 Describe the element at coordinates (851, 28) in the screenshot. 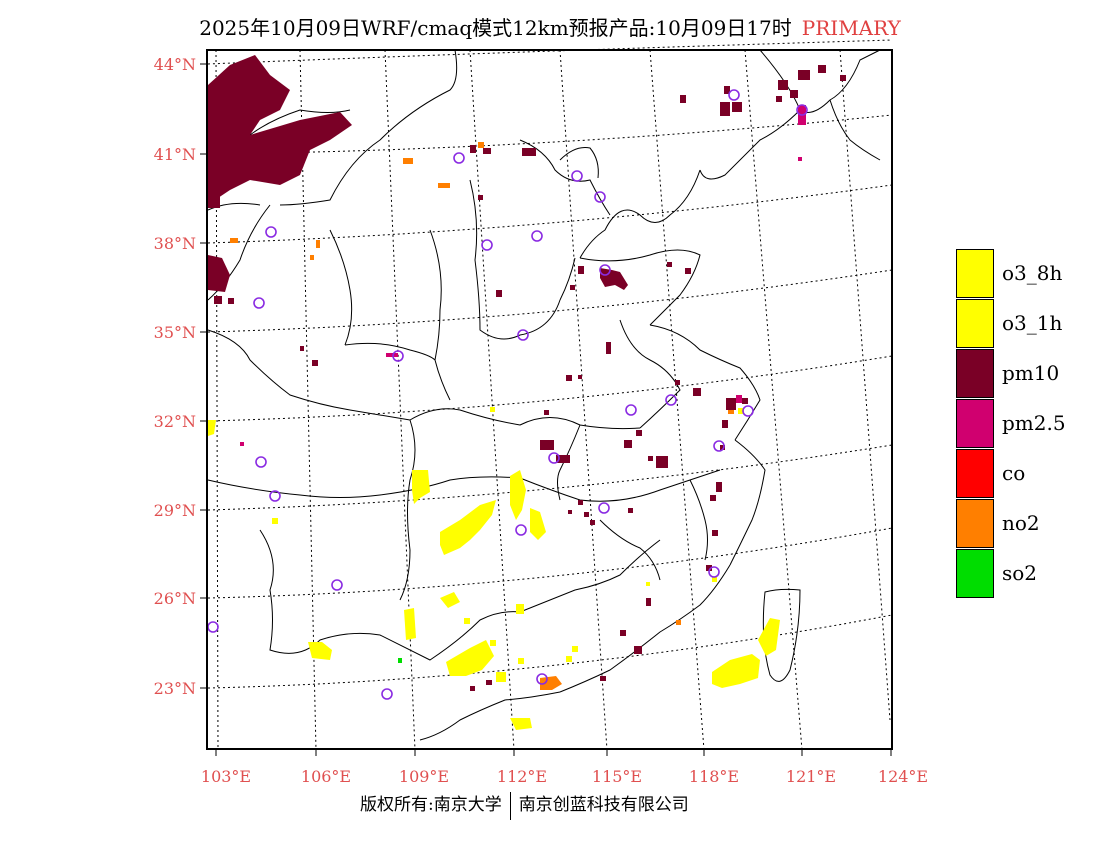

I see `primary-tag: PRIMARY` at that location.